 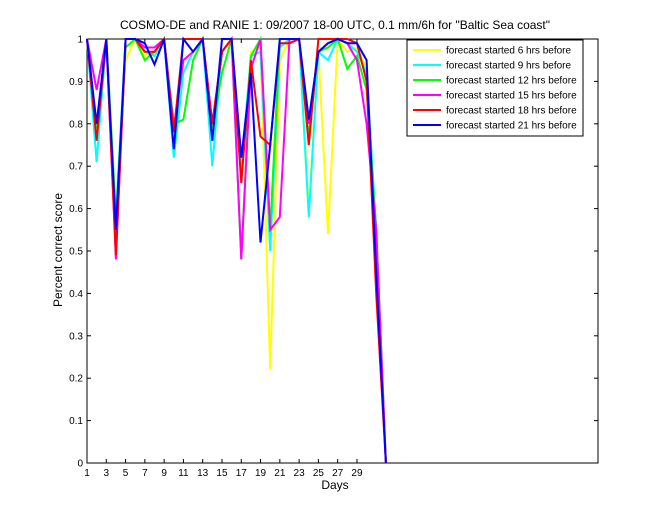 What do you see at coordinates (145, 473) in the screenshot?
I see `x-tick-label: 7` at bounding box center [145, 473].